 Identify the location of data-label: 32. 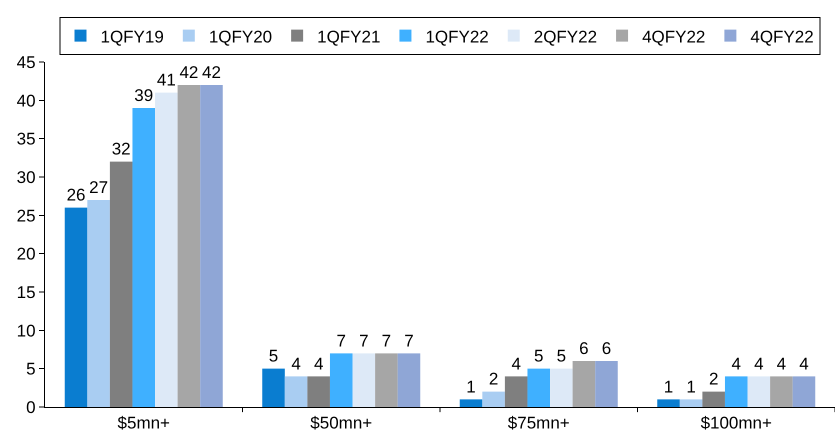
(121, 149).